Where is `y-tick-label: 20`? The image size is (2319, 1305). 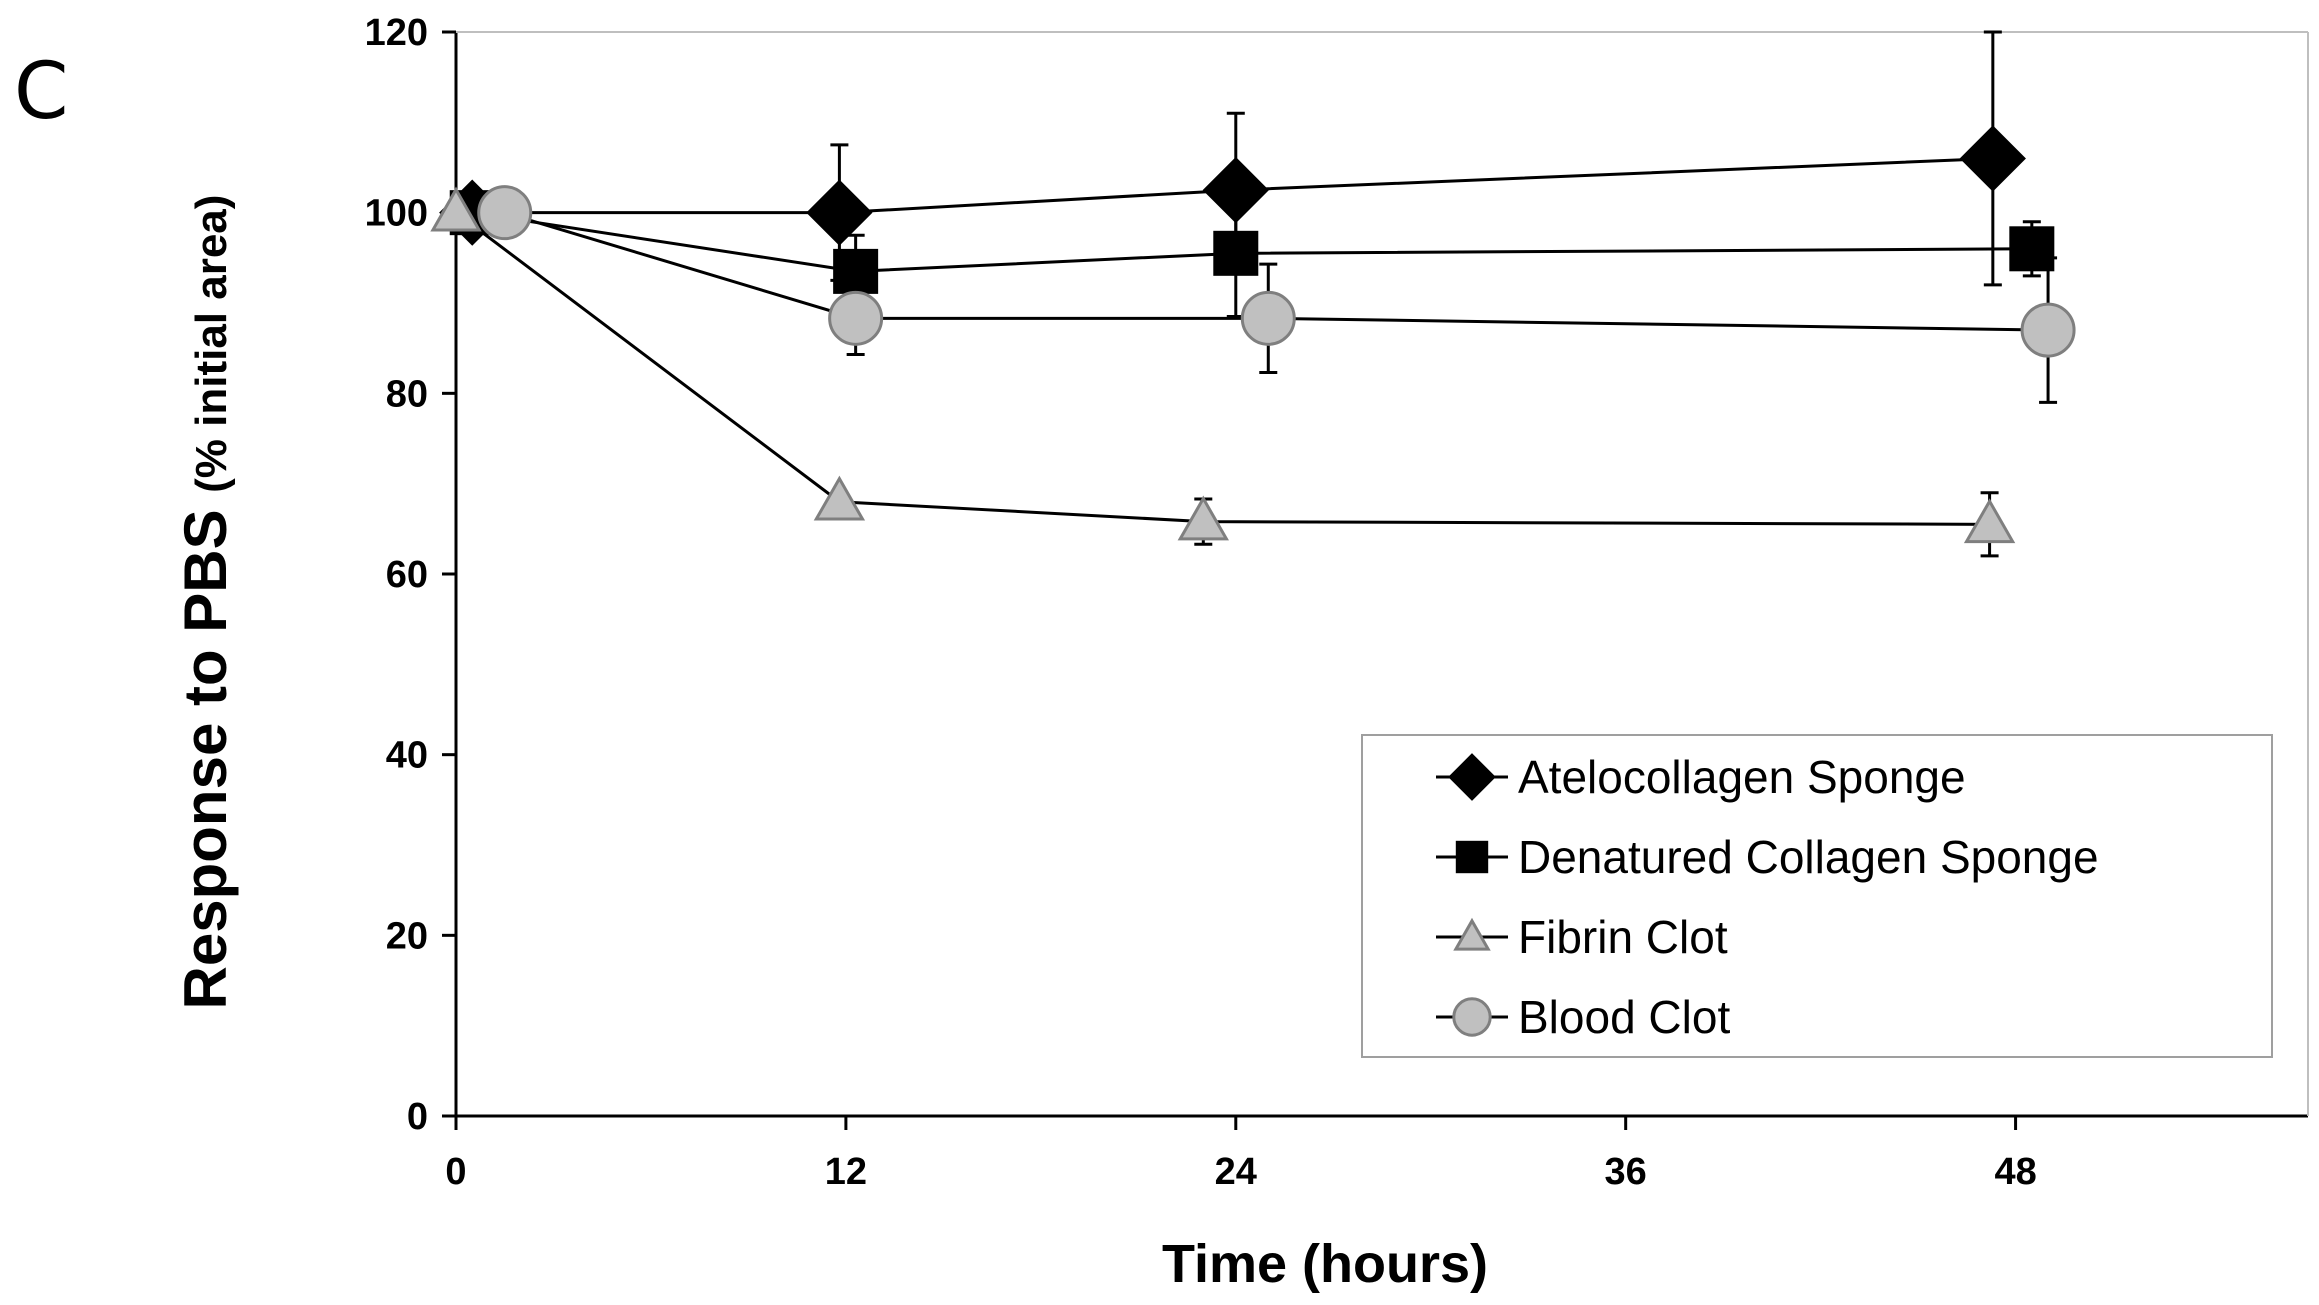
y-tick-label: 20 is located at coordinates (407, 936).